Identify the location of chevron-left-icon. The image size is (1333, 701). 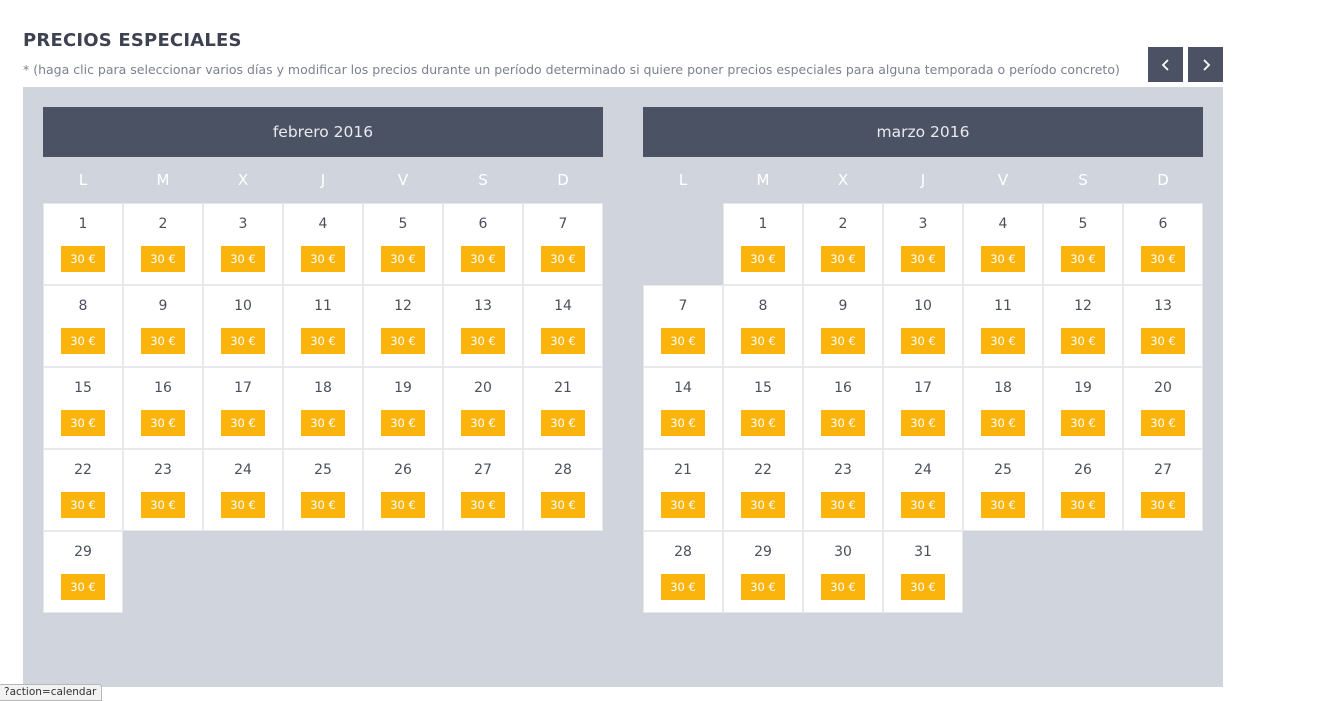
(1165, 64).